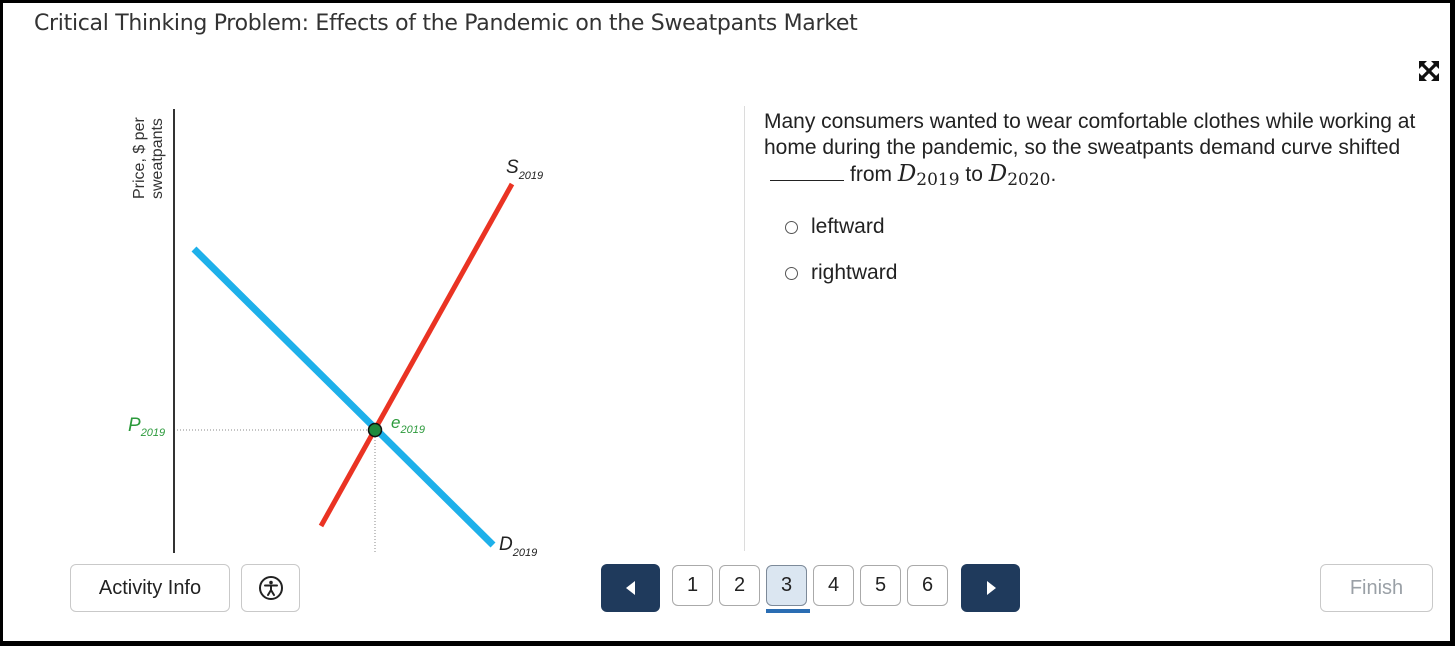 The height and width of the screenshot is (646, 1455). What do you see at coordinates (786, 585) in the screenshot?
I see `page-button-3: 3` at bounding box center [786, 585].